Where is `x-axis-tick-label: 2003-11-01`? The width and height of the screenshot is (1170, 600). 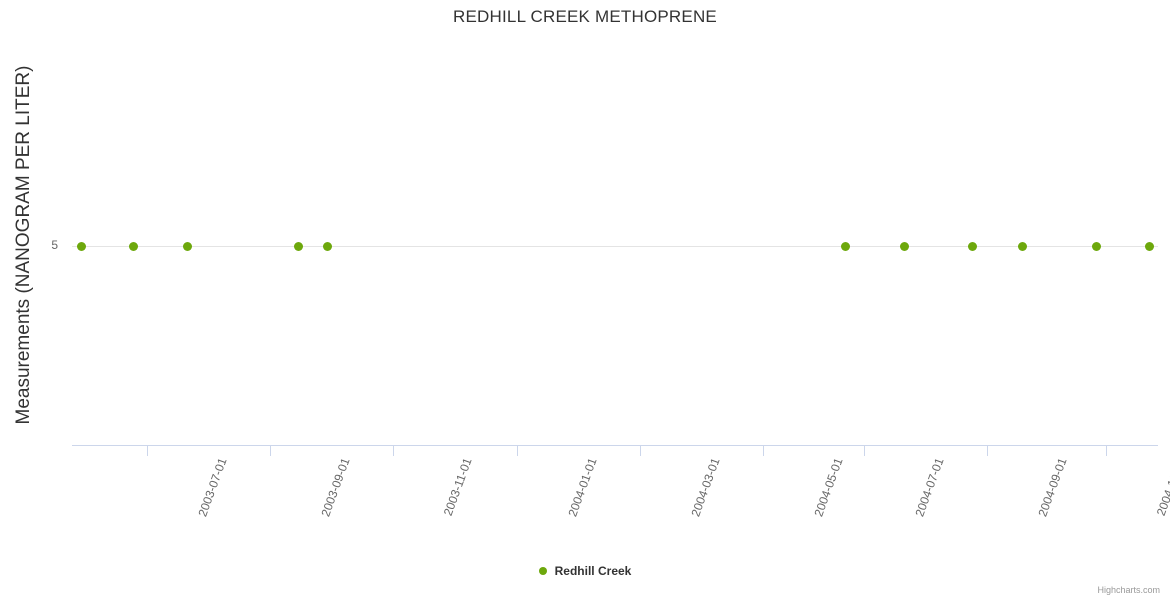 x-axis-tick-label: 2003-11-01 is located at coordinates (457, 487).